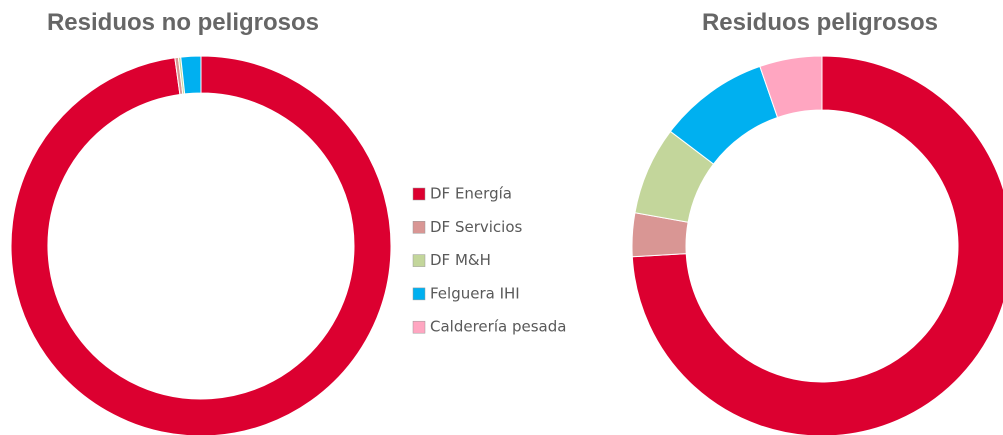 This screenshot has height=435, width=1003. Describe the element at coordinates (476, 227) in the screenshot. I see `legend-label: DF Servicios` at that location.